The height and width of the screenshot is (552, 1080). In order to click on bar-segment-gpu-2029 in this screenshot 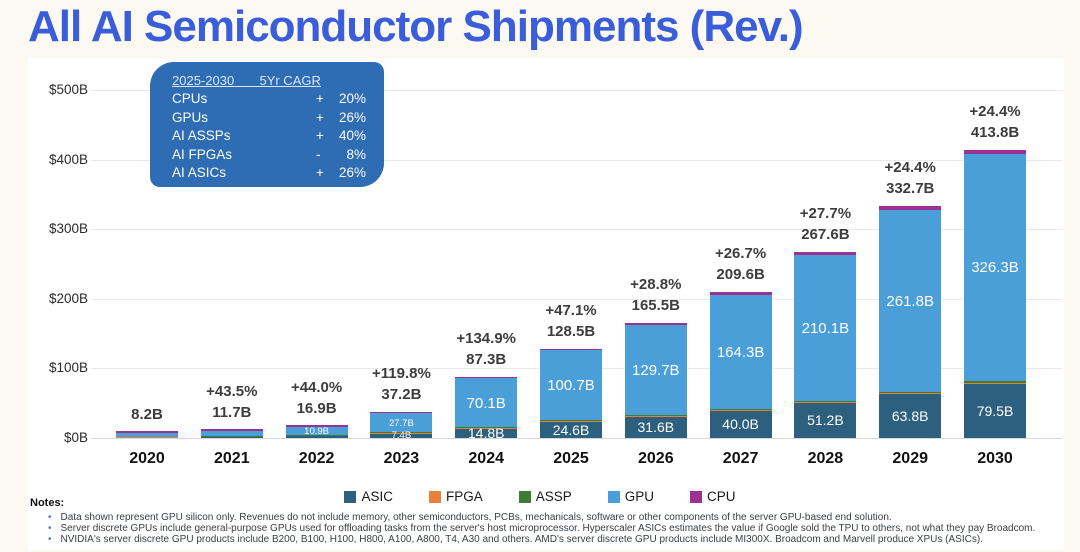, I will do `click(910, 300)`.